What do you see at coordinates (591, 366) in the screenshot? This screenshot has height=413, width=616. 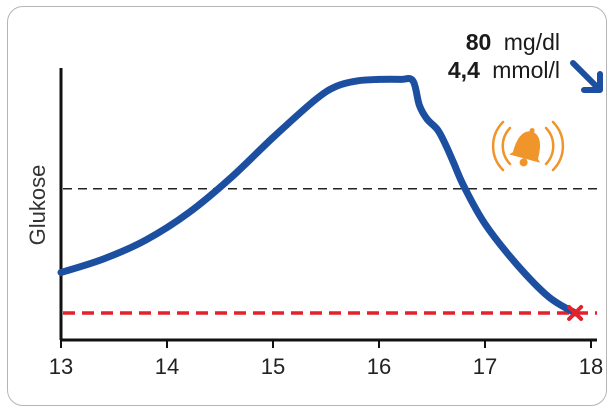 I see `x-tick-label: 18` at bounding box center [591, 366].